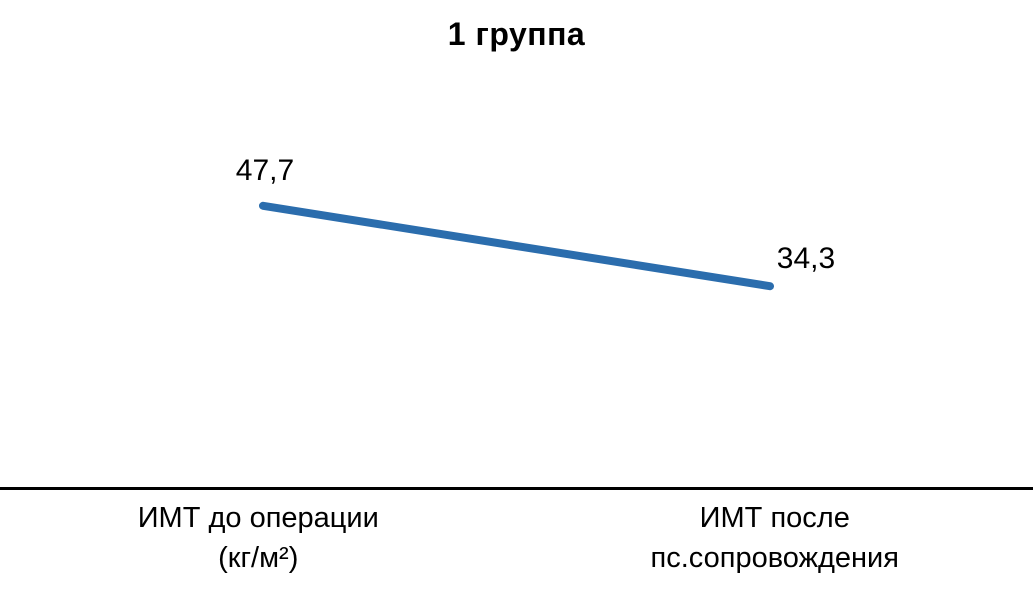  What do you see at coordinates (516, 488) in the screenshot?
I see `x-axis-line` at bounding box center [516, 488].